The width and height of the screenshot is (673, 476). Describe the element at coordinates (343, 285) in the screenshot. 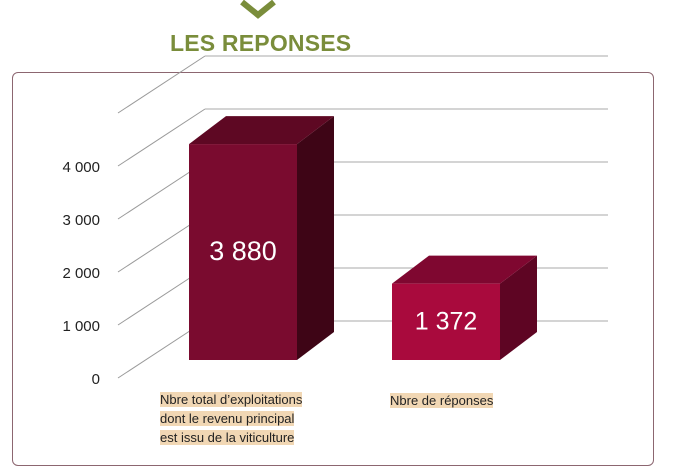

I see `value-labels: 3 880 1 372` at that location.